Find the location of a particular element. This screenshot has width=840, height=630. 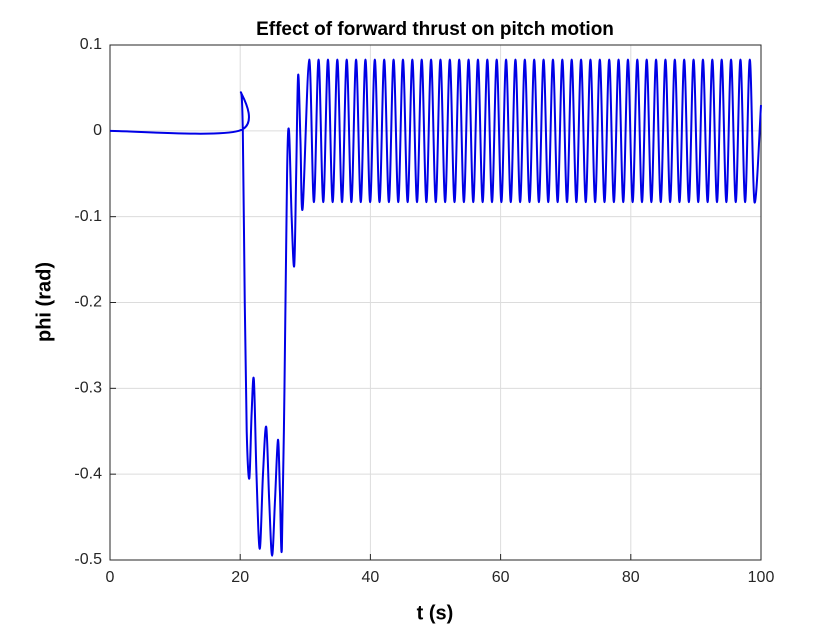

y-tick-label: 0 is located at coordinates (97, 130).